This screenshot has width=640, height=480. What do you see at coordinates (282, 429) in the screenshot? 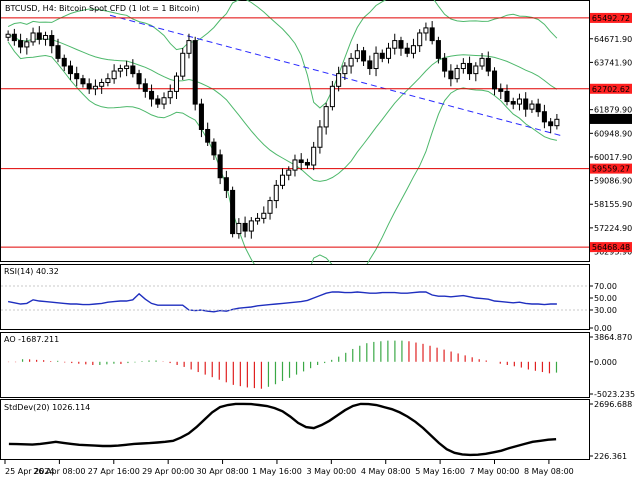
I see `stddev-line` at bounding box center [282, 429].